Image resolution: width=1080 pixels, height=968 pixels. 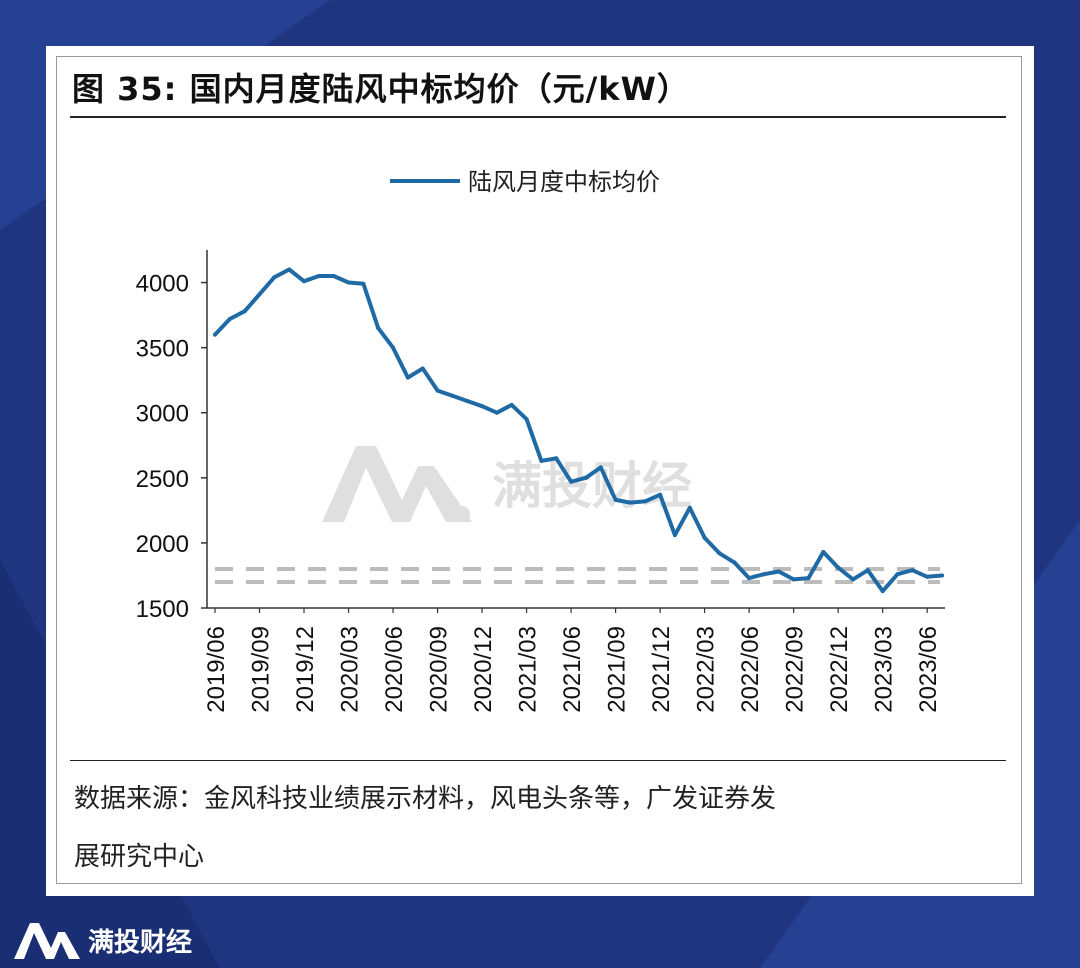 I want to click on x-tick-label: 2021/03, so click(x=528, y=669).